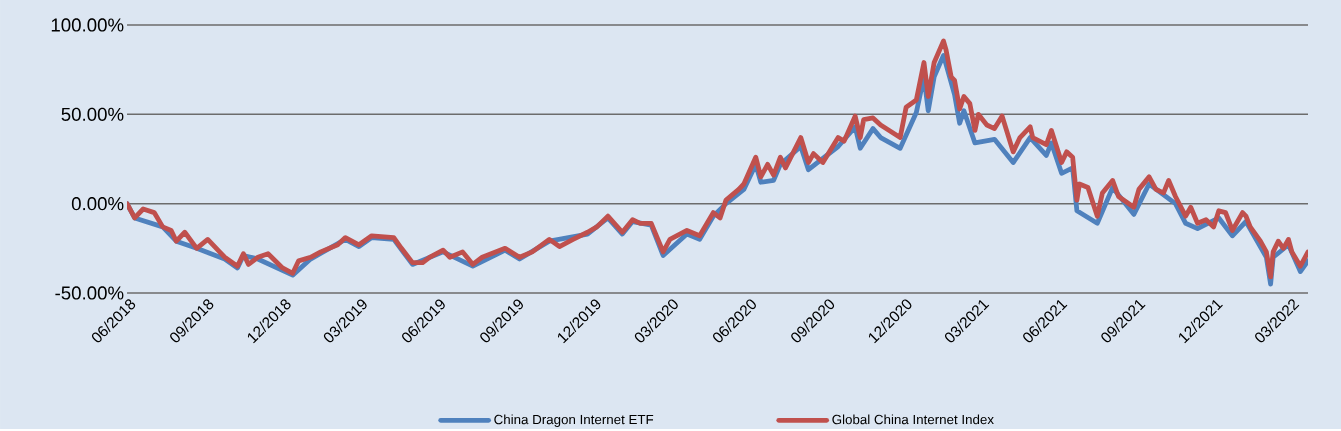  I want to click on y-tick-label: 0.00%, so click(97, 203).